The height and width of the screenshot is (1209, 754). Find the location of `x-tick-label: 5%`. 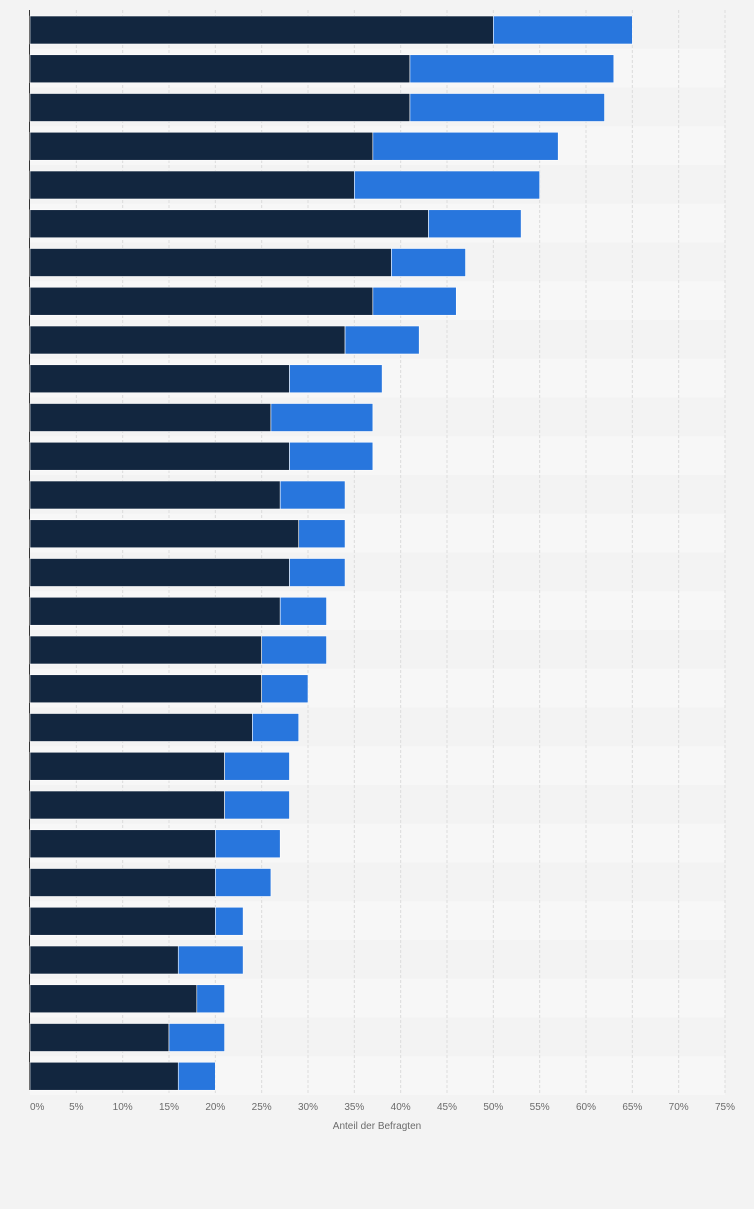

x-tick-label: 5% is located at coordinates (76, 1107).